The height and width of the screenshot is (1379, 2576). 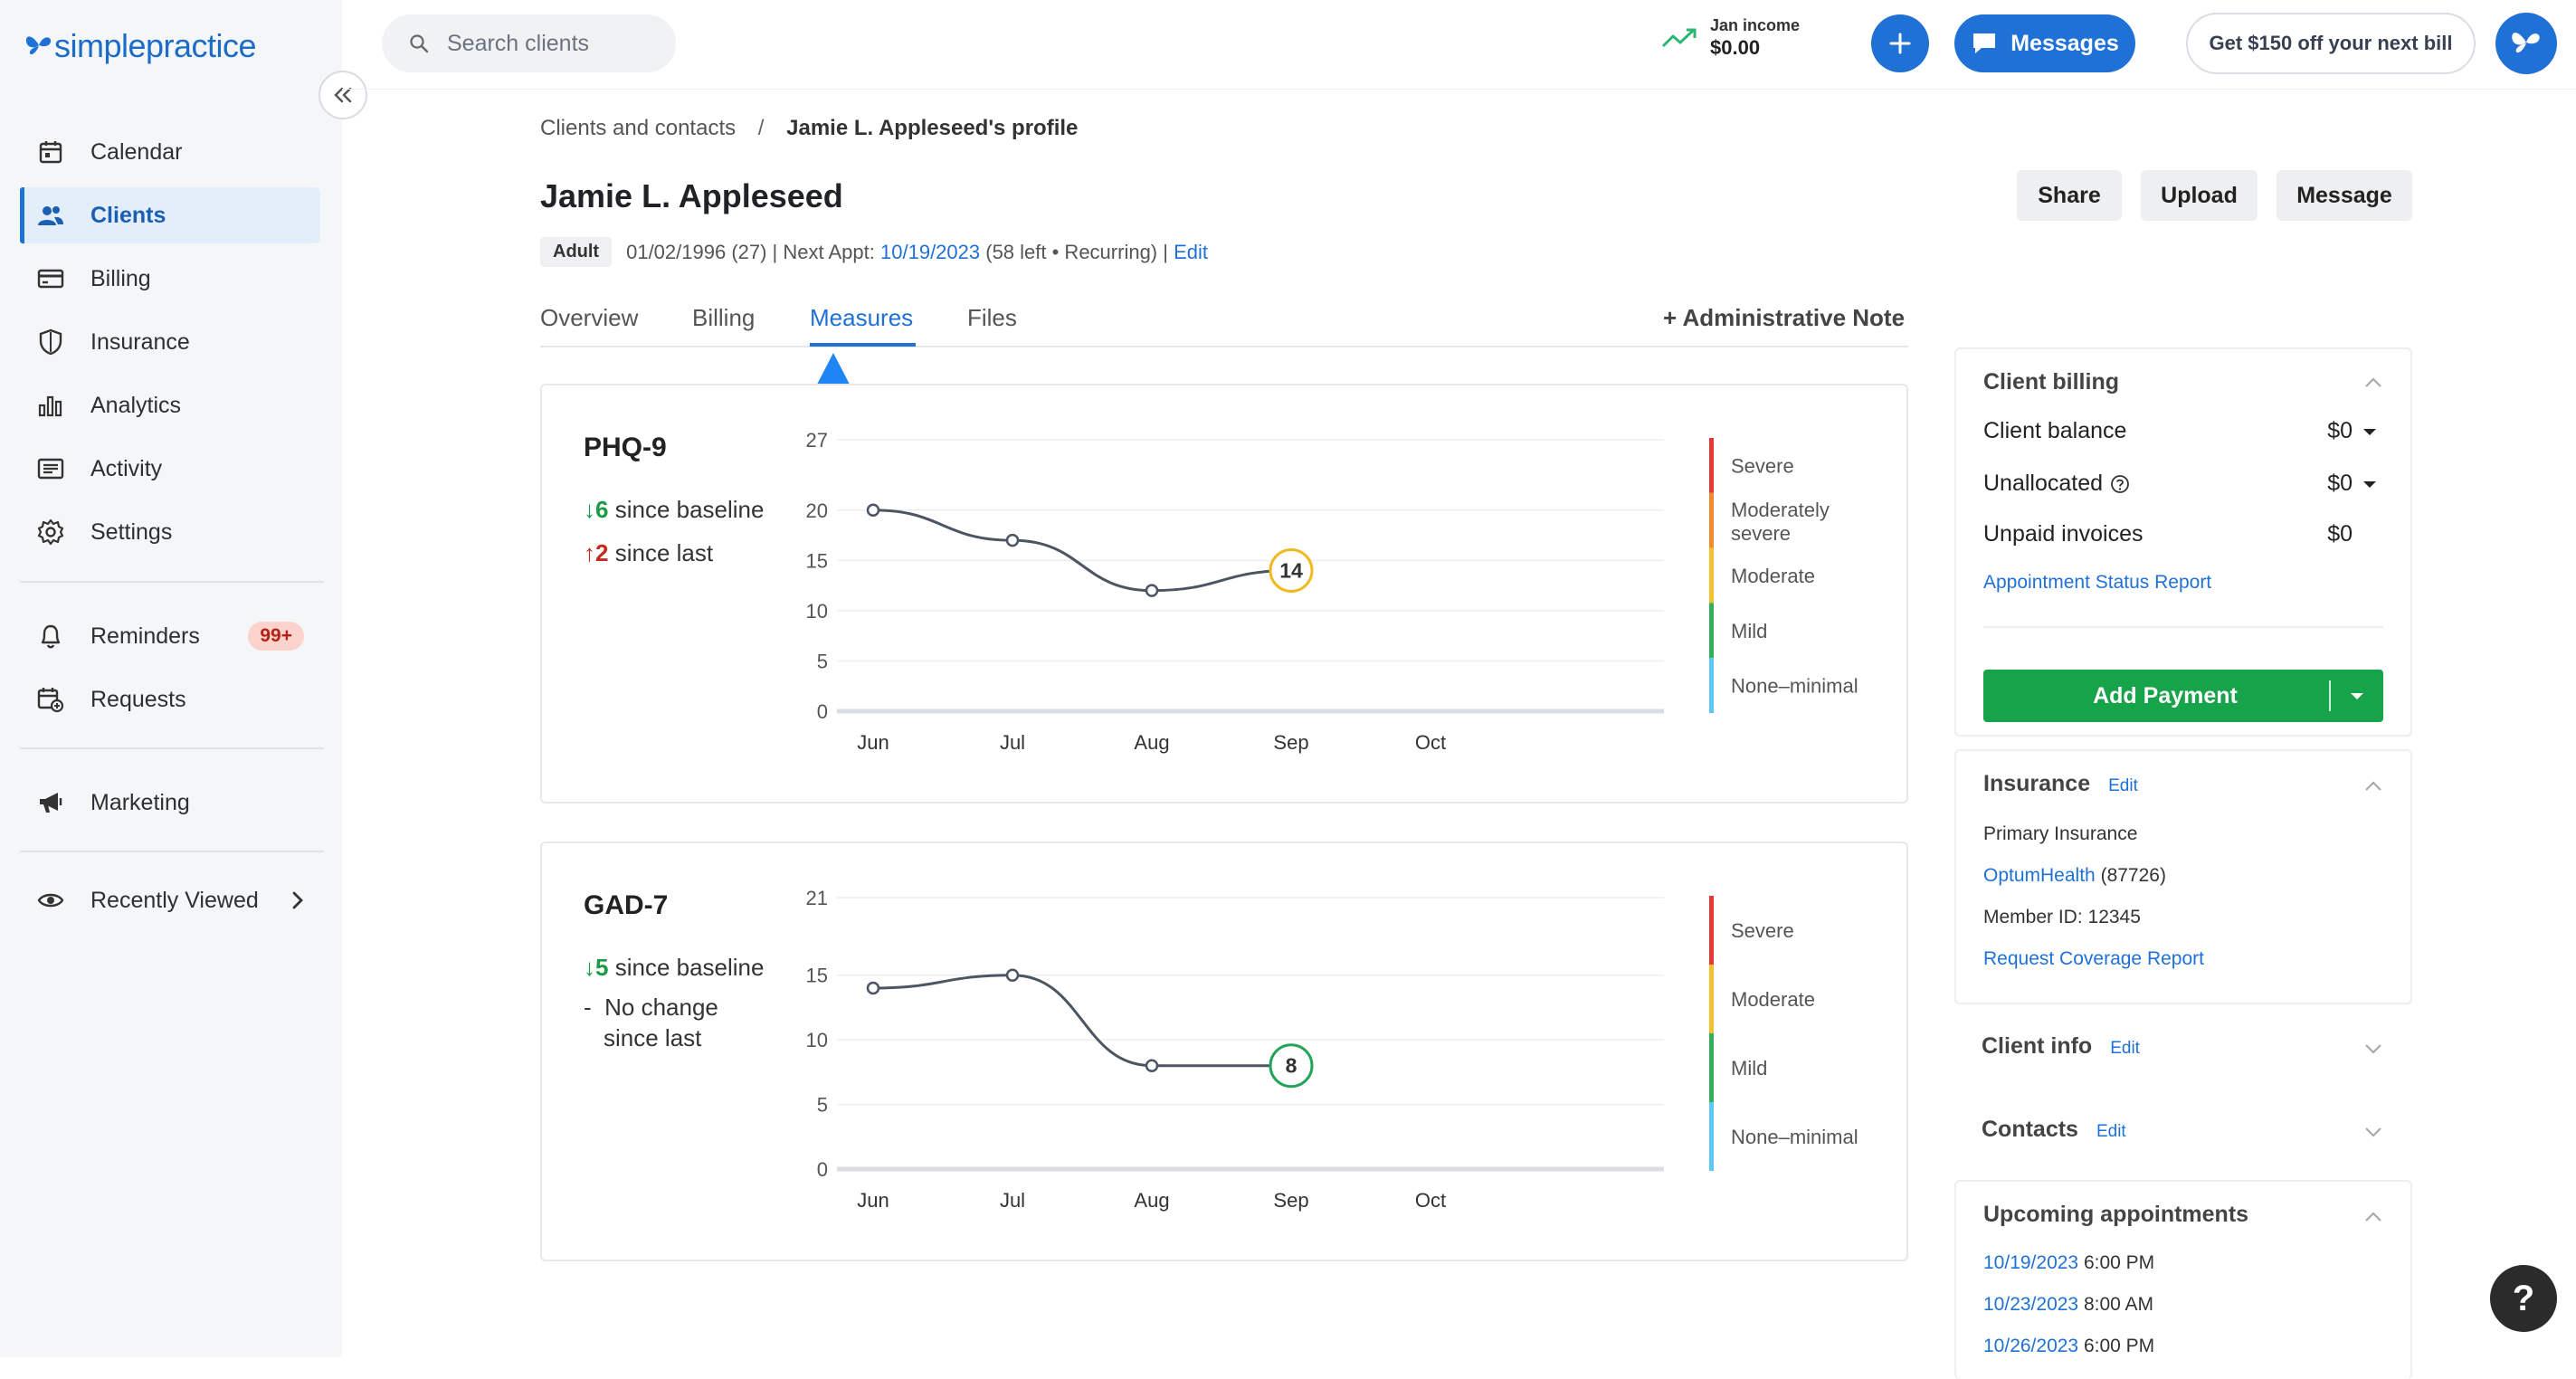 I want to click on appointment-item: 10/26/2023 6:00 PM, so click(x=2068, y=1346).